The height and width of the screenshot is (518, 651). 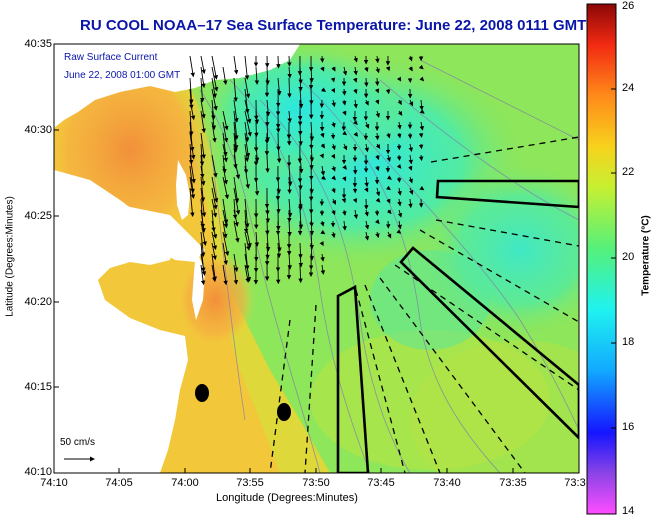 What do you see at coordinates (111, 57) in the screenshot?
I see `legend-line-1: Raw Surface Current` at bounding box center [111, 57].